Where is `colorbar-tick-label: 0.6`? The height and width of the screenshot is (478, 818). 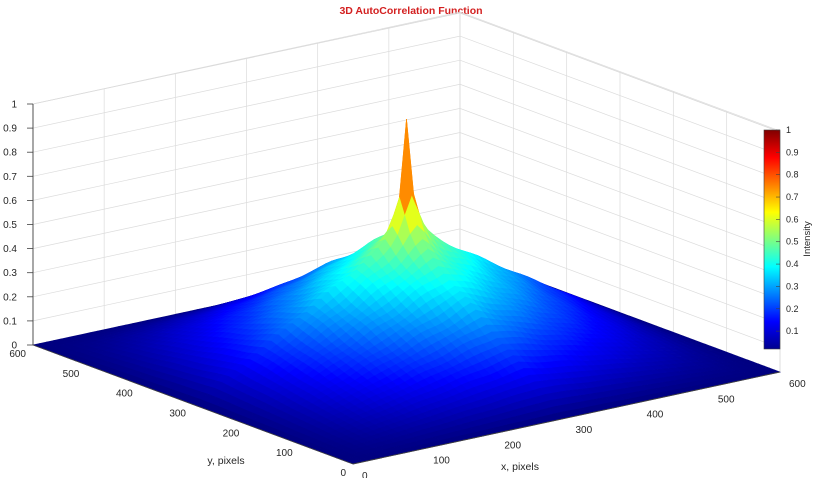
colorbar-tick-label: 0.6 is located at coordinates (792, 219).